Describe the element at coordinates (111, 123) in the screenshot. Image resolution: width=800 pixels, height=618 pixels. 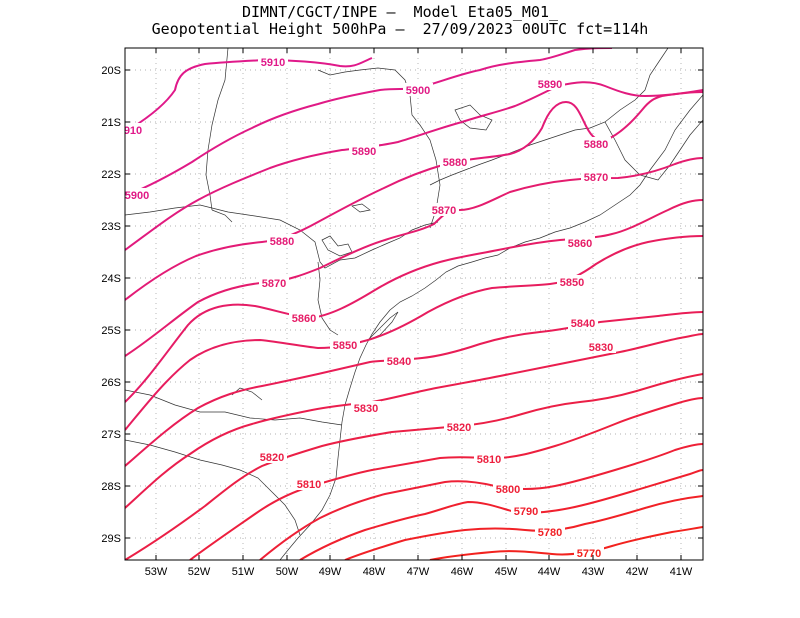
I see `lat-tick-label: 21S` at that location.